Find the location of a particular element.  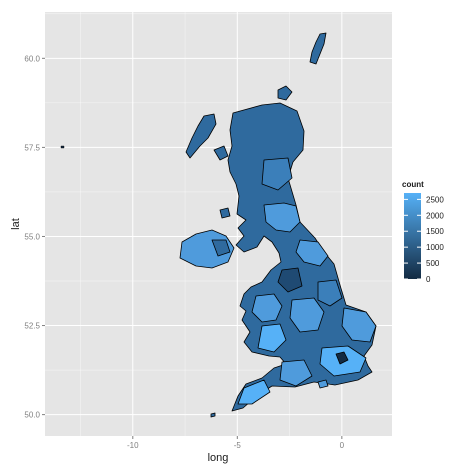

isles-of-scilly-region is located at coordinates (213, 415).